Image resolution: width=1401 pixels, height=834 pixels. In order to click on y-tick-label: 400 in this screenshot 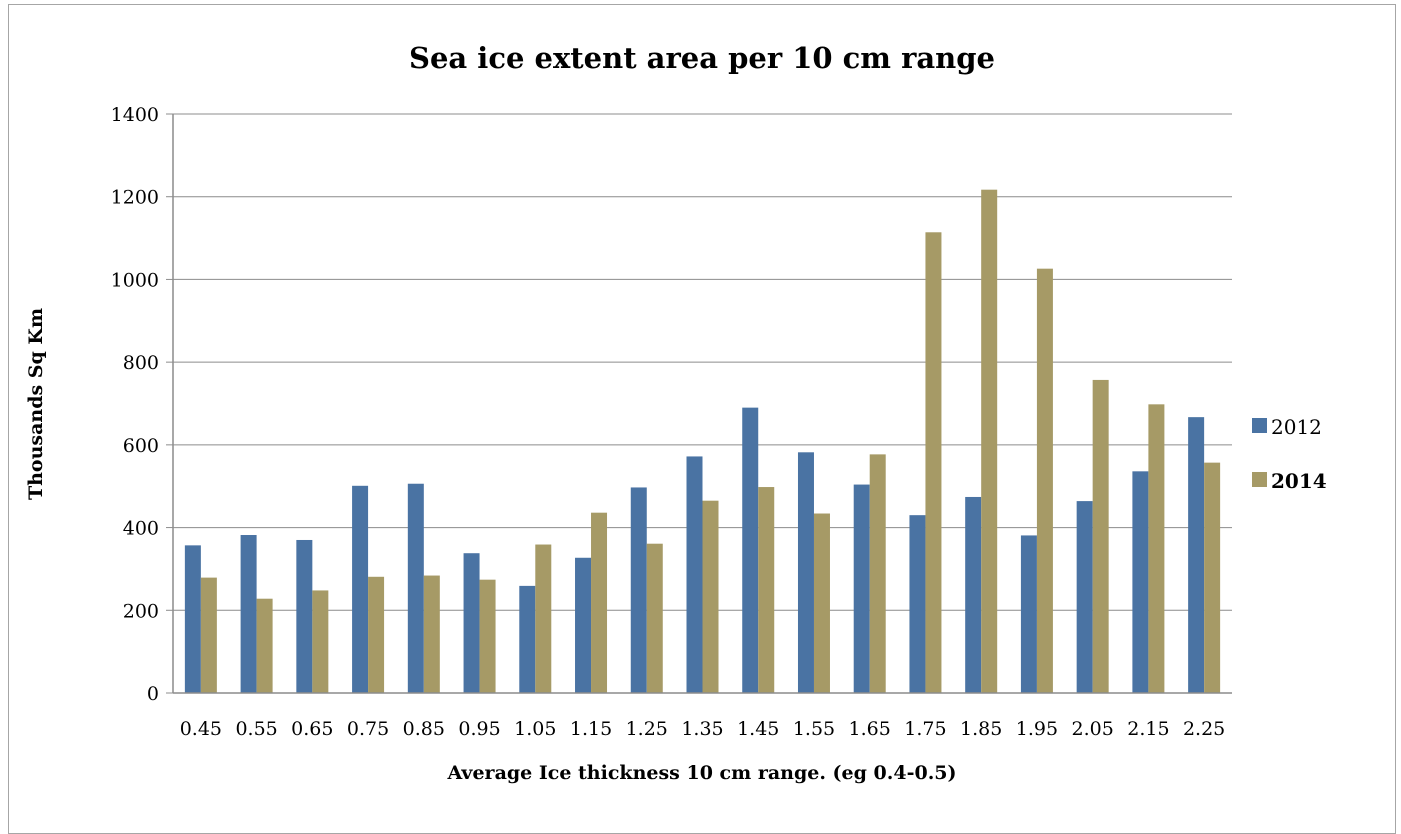, I will do `click(141, 529)`.